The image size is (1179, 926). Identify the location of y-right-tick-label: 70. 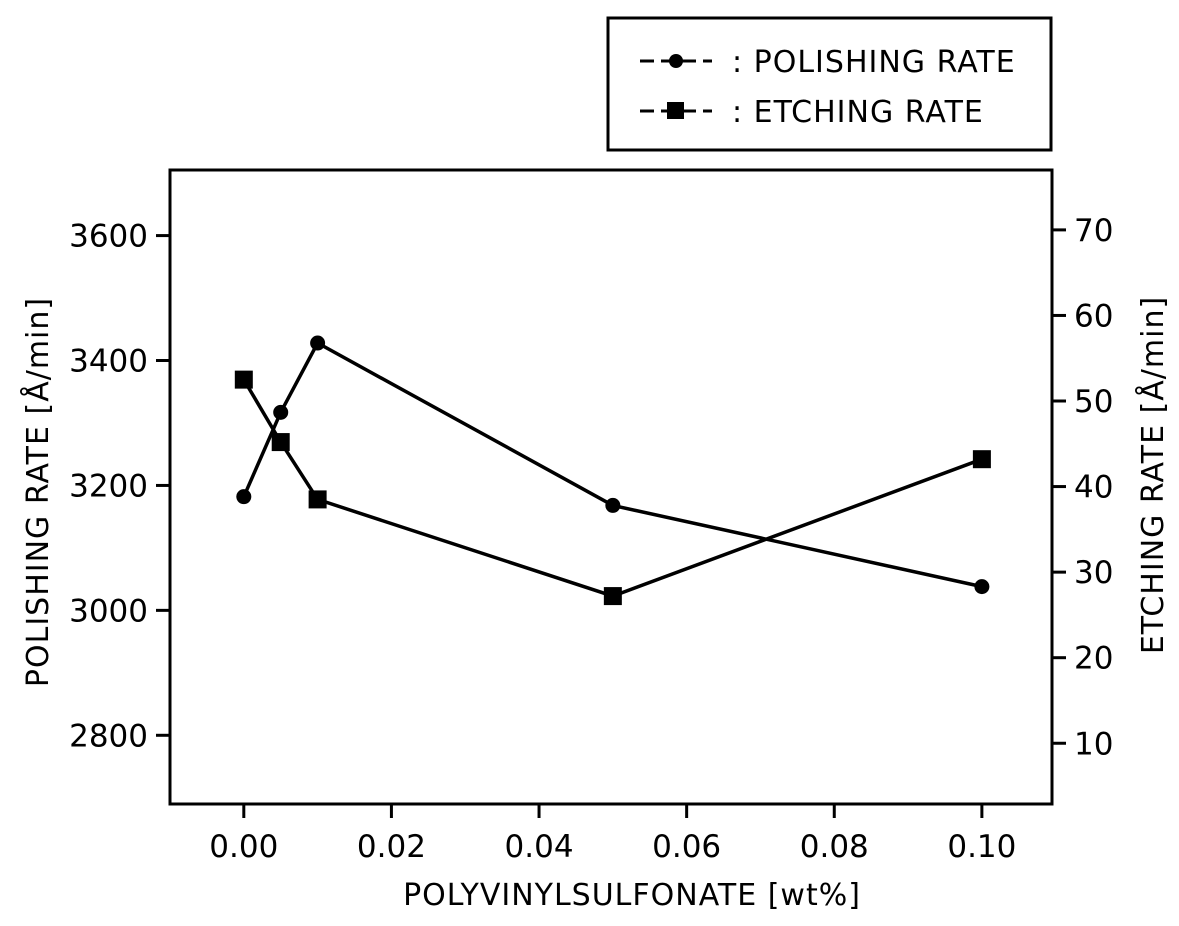
(1093, 231).